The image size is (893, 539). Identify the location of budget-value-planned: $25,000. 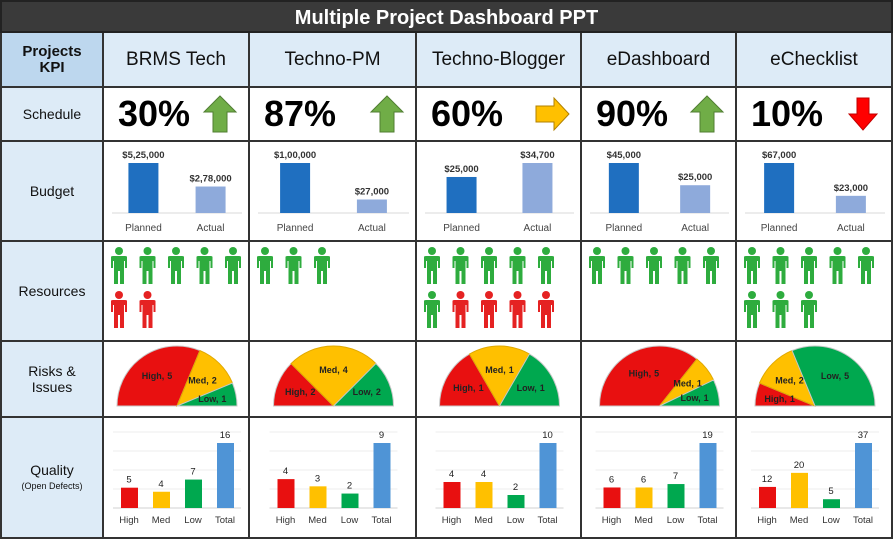
(461, 169).